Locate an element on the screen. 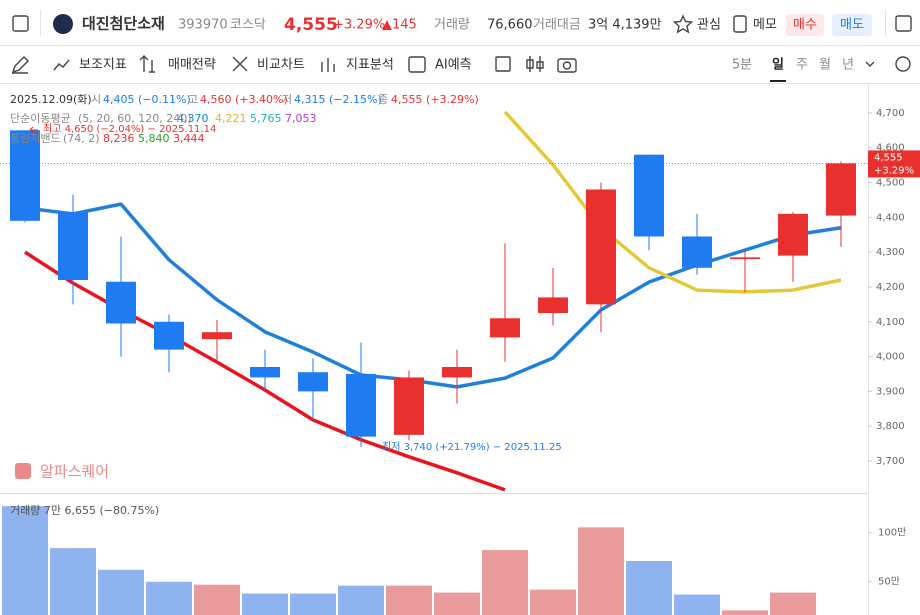  compare-icon is located at coordinates (240, 64).